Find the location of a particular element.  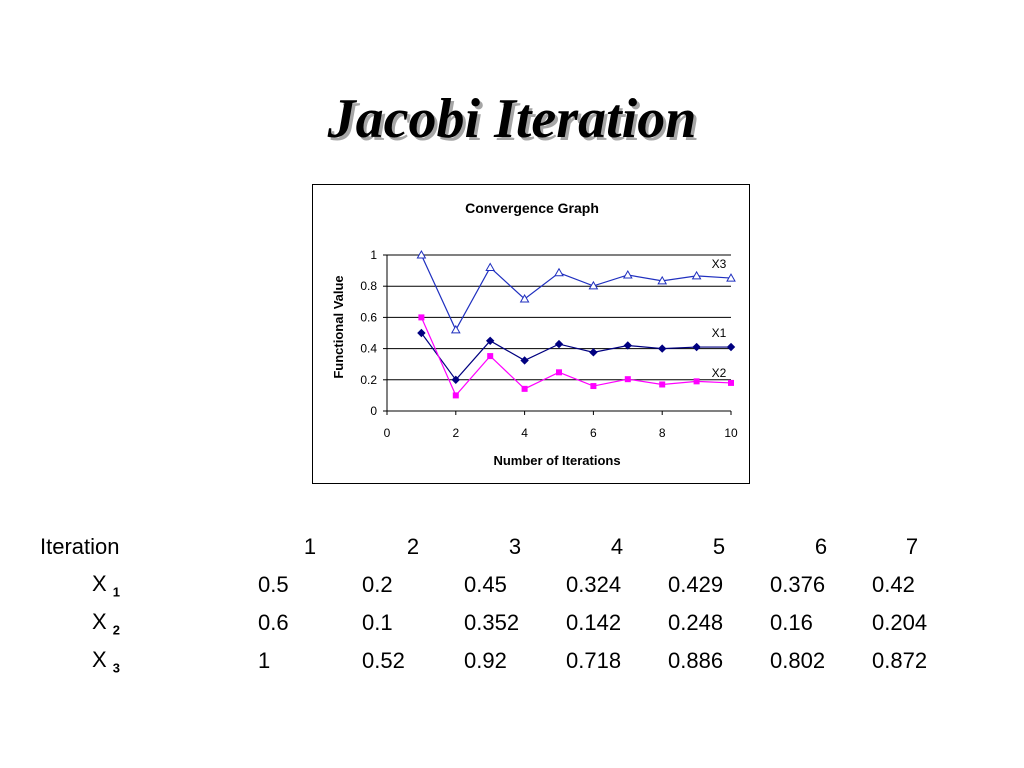

table-row: X 3 1 0.52 0.92 0.718 0.886 0.802 0.872 is located at coordinates (496, 661).